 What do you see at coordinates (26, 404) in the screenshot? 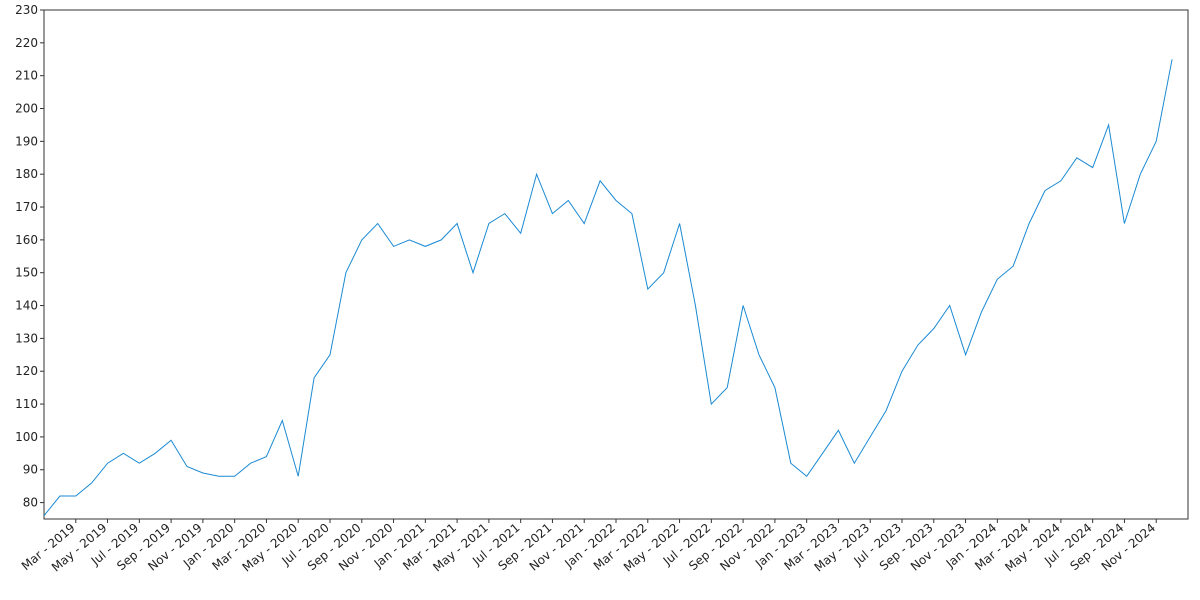
I see `y-tick-label: 110` at bounding box center [26, 404].